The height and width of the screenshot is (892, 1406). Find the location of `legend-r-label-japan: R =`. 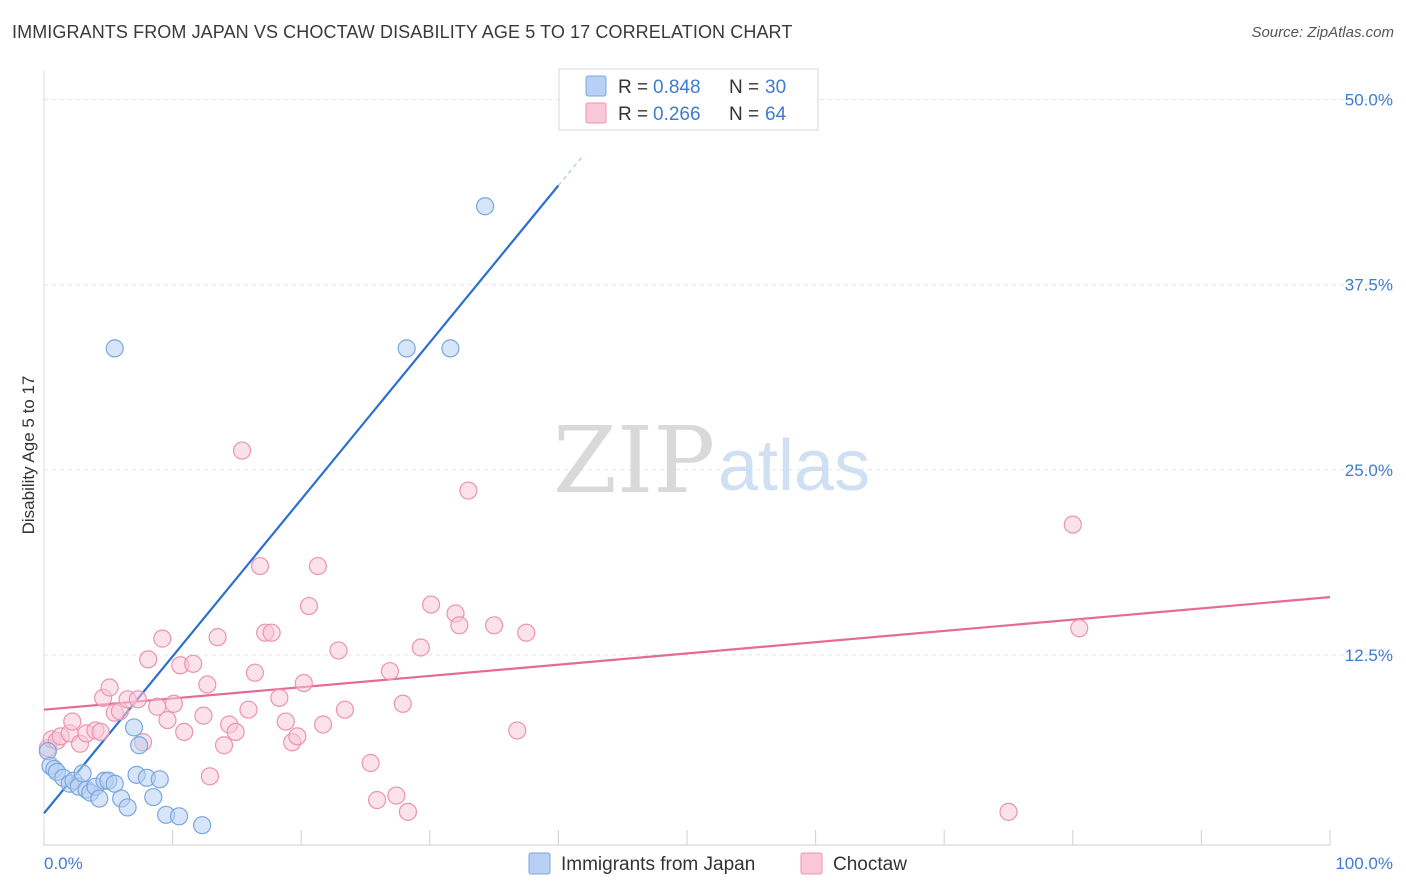

legend-r-label-japan: R = is located at coordinates (633, 87).